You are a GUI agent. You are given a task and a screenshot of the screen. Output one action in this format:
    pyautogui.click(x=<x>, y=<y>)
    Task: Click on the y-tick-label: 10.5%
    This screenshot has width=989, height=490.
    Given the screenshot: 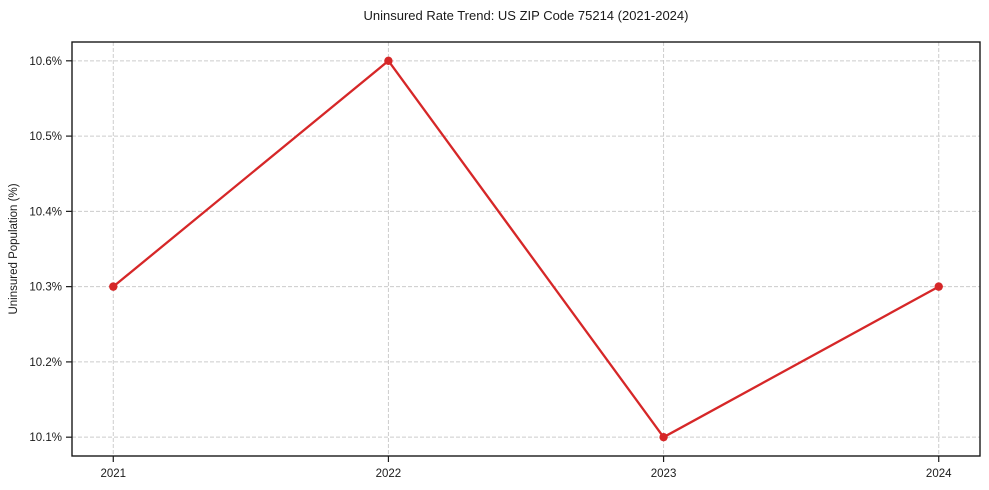 What is the action you would take?
    pyautogui.click(x=45, y=137)
    